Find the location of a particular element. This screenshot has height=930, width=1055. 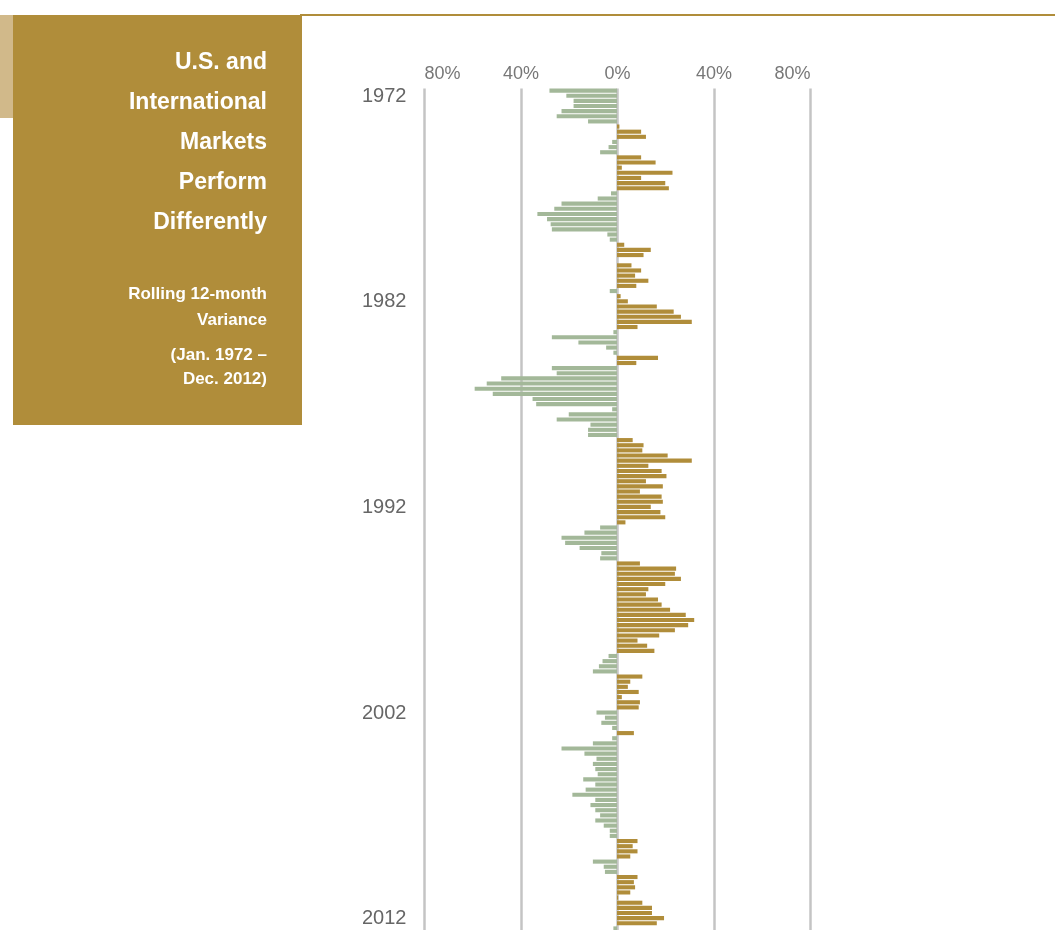

y-tick-label: 1982 is located at coordinates (384, 300).